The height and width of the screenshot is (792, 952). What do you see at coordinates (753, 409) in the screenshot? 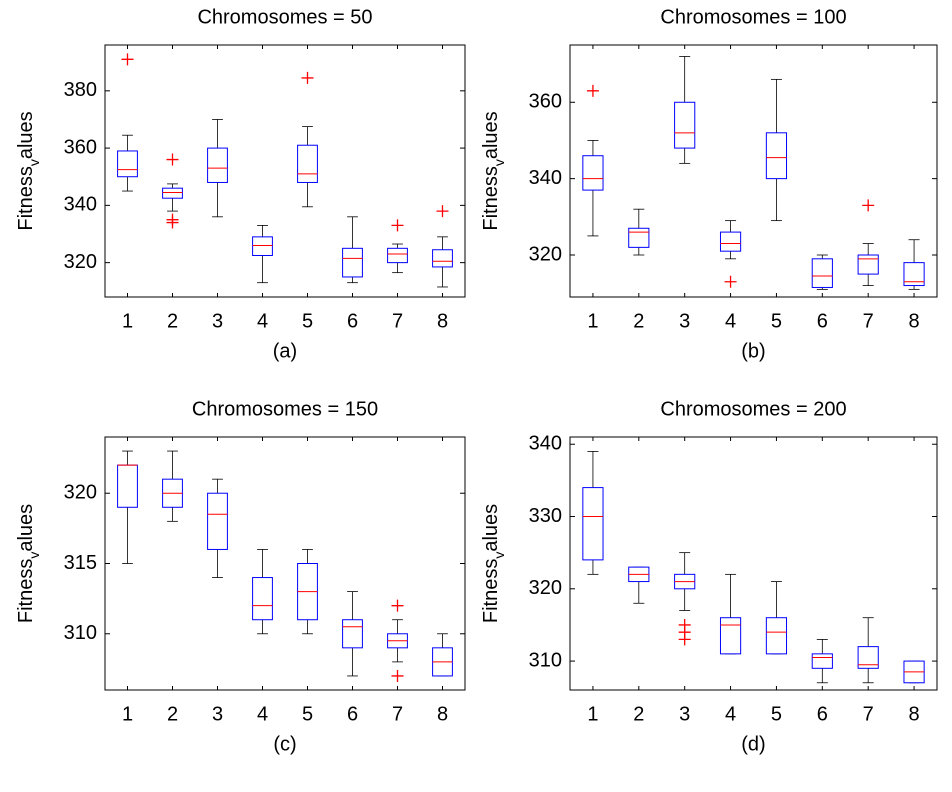
I see `panel-title: Chromosomes = 200` at bounding box center [753, 409].